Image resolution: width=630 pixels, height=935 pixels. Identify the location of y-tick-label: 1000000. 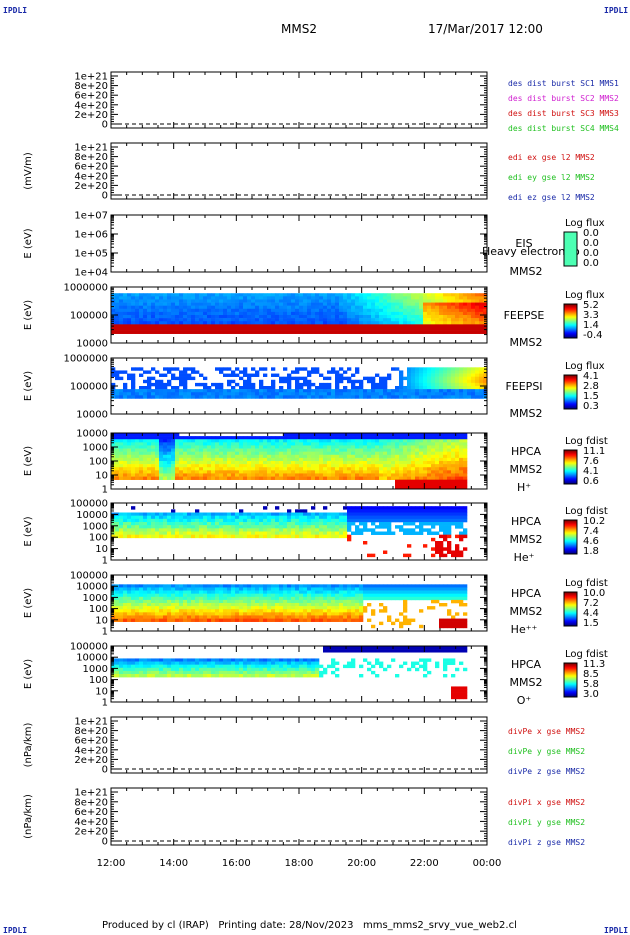
(85, 288).